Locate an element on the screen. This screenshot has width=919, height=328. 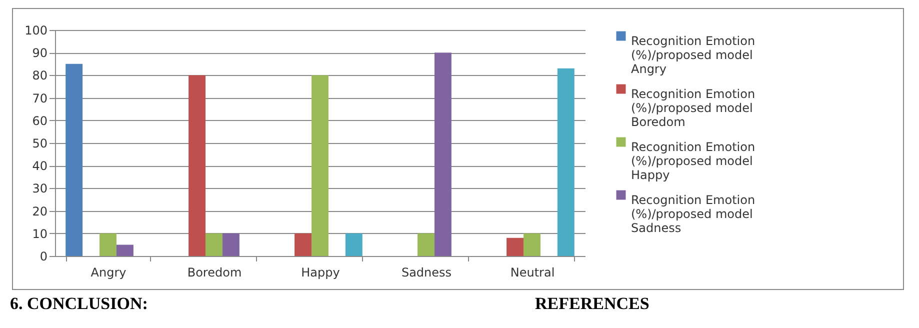
y-tick-label: 40 is located at coordinates (40, 166).